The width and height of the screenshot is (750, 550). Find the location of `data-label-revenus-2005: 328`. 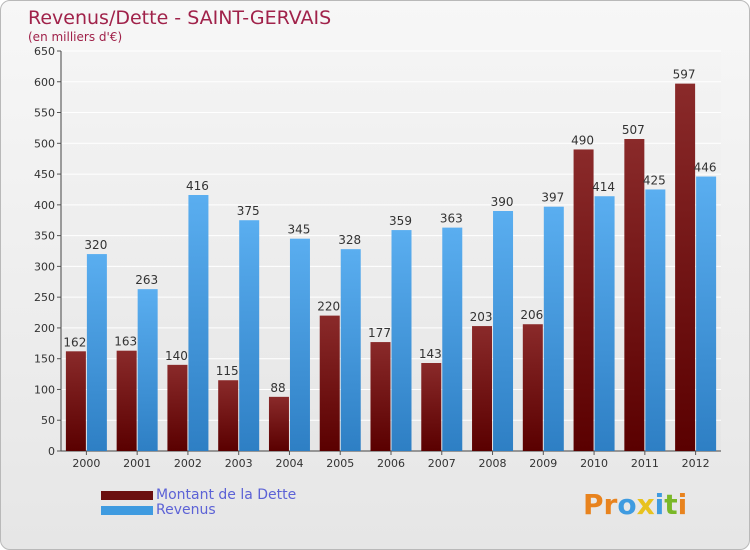

data-label-revenus-2005: 328 is located at coordinates (349, 240).